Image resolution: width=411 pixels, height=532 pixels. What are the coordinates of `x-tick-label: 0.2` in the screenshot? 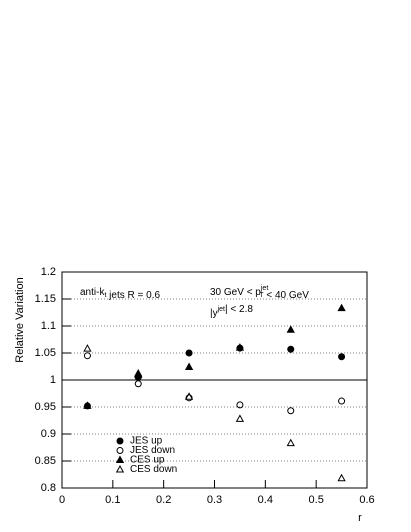 It's located at (163, 500).